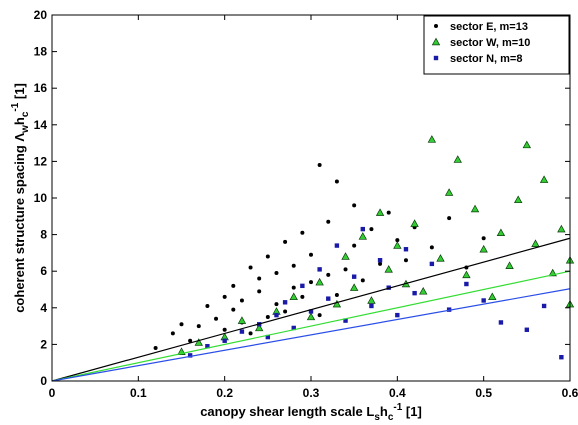  I want to click on x-axis-title: canopy shear length scale Lshc-1 [1], so click(311, 412).